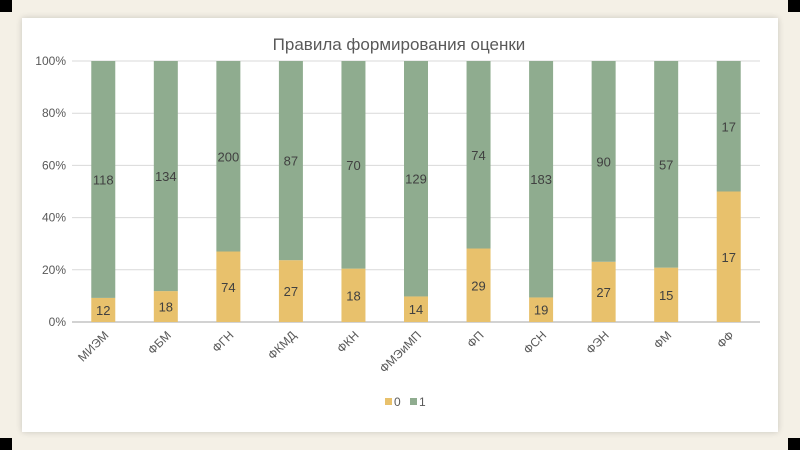 The width and height of the screenshot is (800, 450). I want to click on data-label-1: 200, so click(229, 156).